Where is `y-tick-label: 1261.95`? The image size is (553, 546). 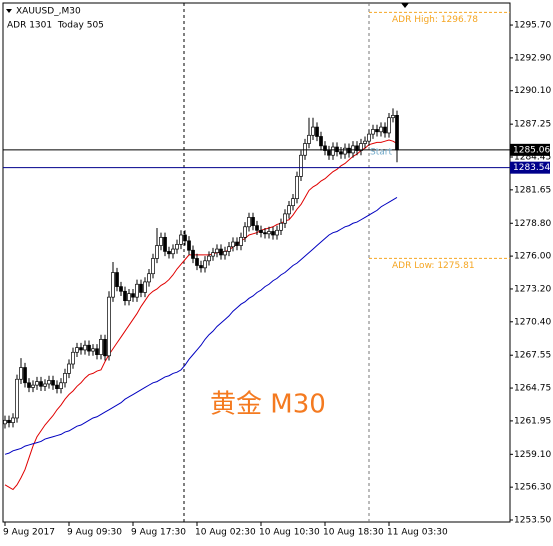
y-tick-label: 1261.95 is located at coordinates (532, 421).